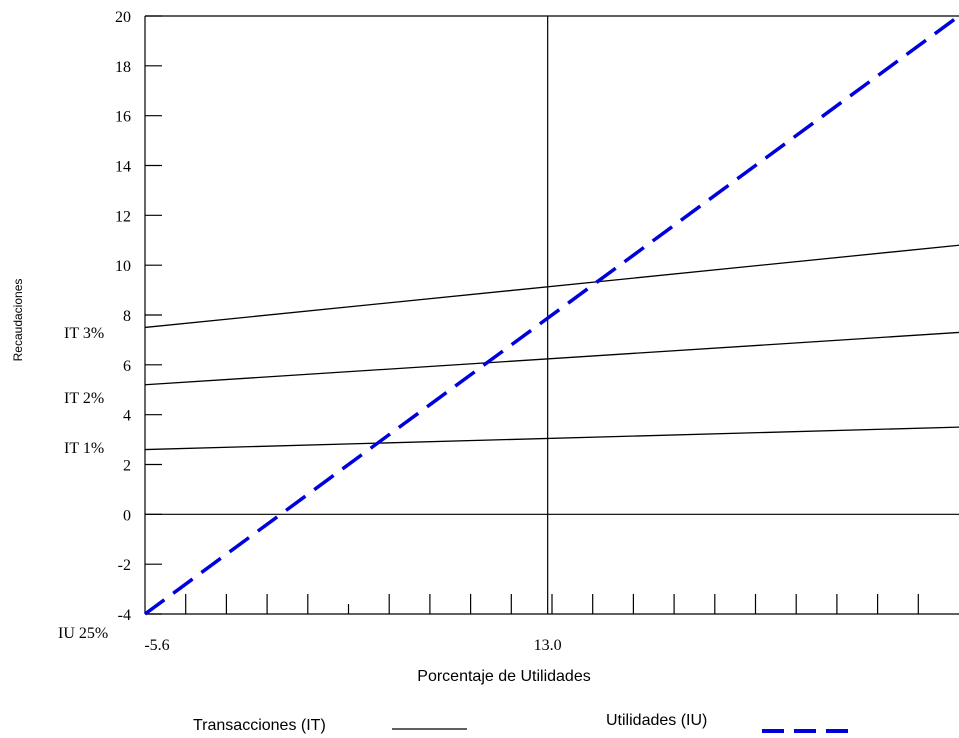  I want to click on x-tick-label: -5.6, so click(156, 645).